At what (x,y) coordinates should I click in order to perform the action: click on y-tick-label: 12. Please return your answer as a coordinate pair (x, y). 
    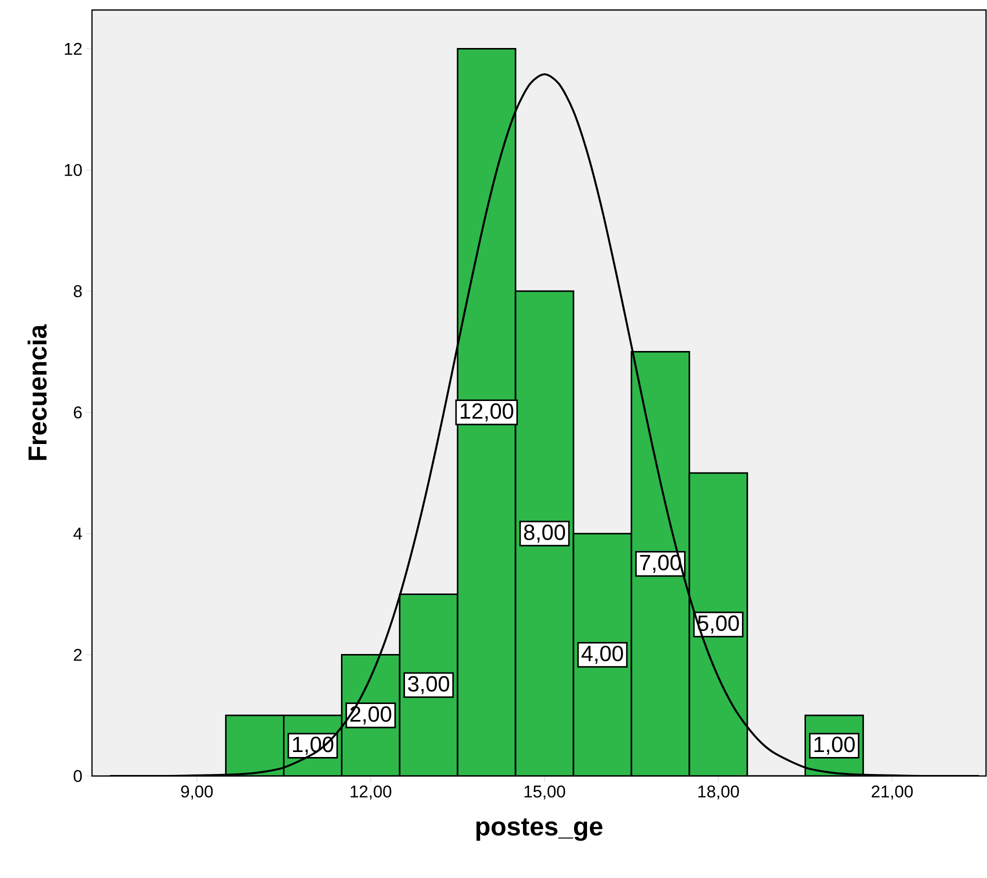
    Looking at the image, I should click on (73, 48).